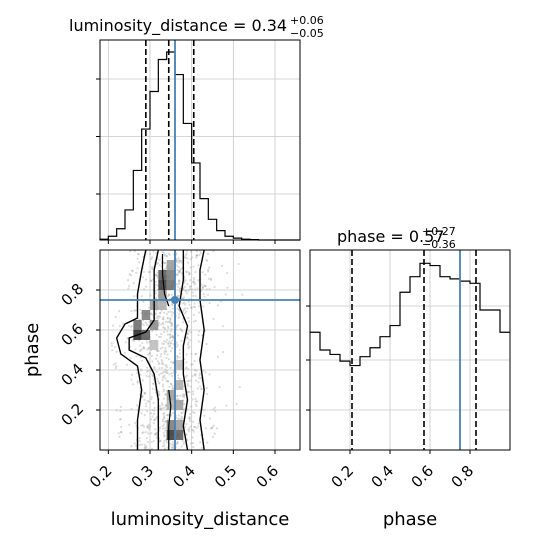 This screenshot has width=550, height=550. Describe the element at coordinates (307, 20) in the screenshot. I see `luminosity-distance-err-plus: +0.06` at that location.